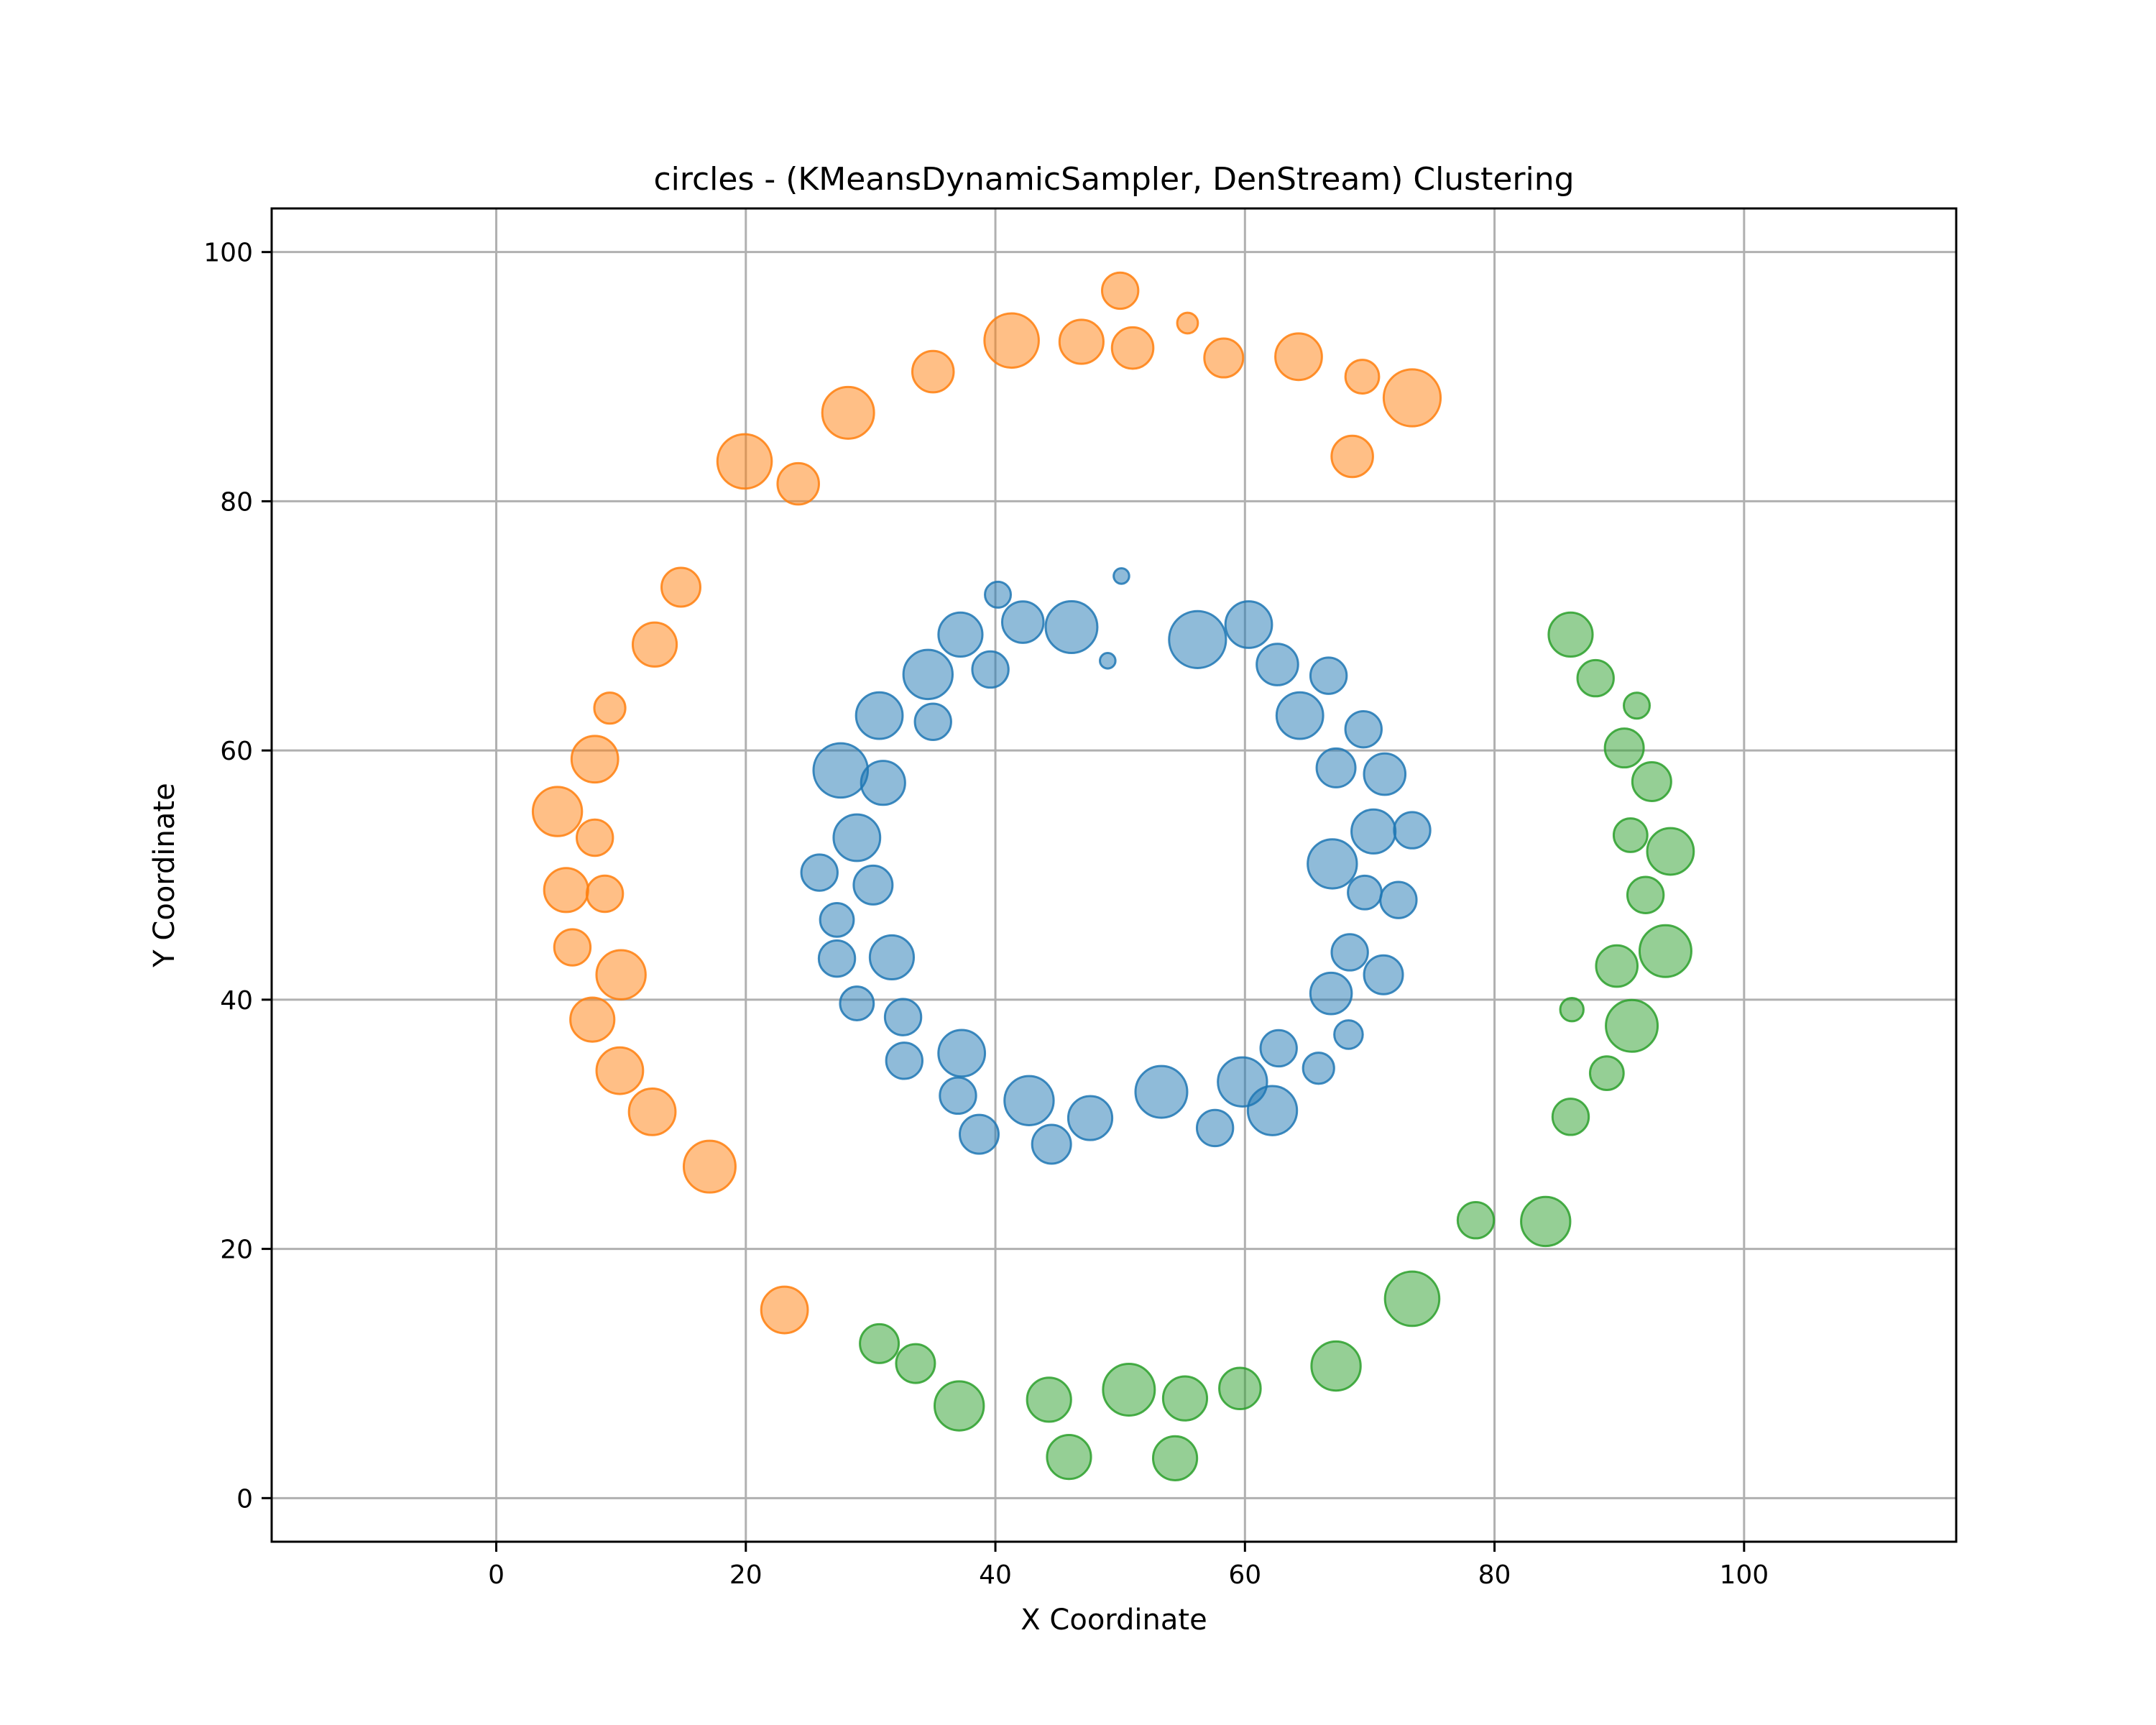 The image size is (2156, 1725). I want to click on y-tick-label: 80, so click(237, 502).